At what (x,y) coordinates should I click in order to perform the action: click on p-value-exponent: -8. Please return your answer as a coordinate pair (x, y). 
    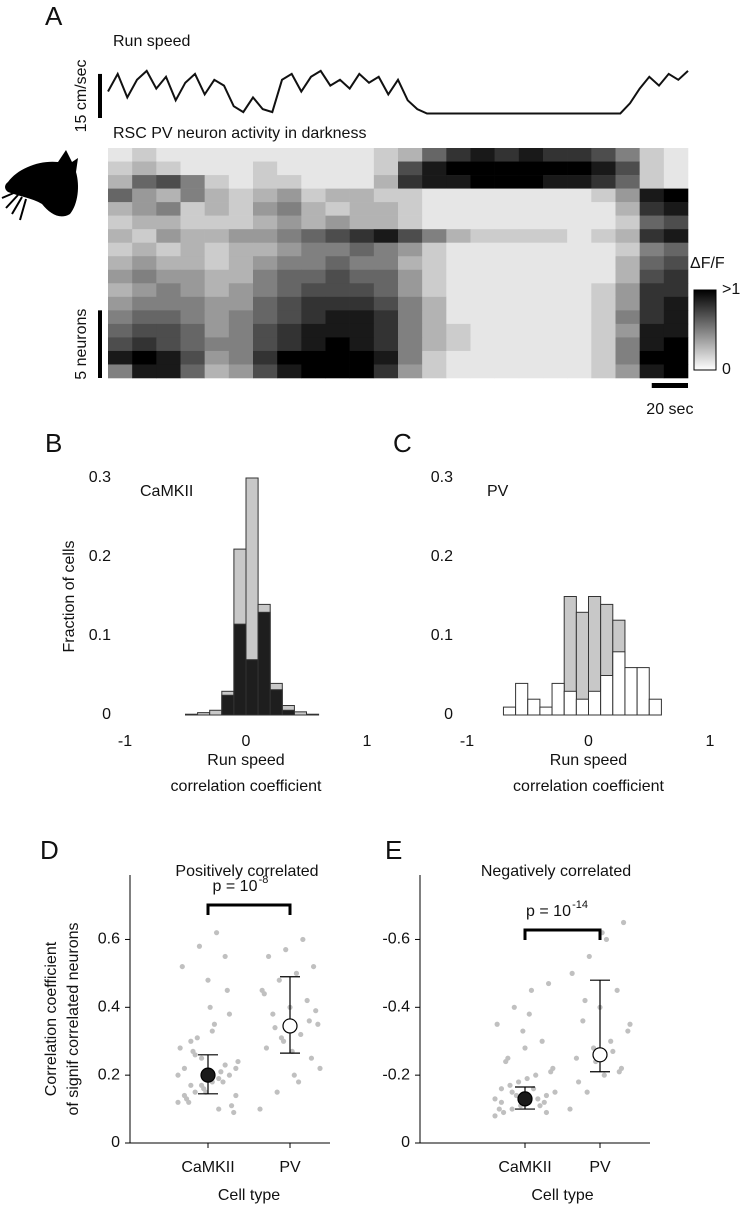
    Looking at the image, I should click on (264, 880).